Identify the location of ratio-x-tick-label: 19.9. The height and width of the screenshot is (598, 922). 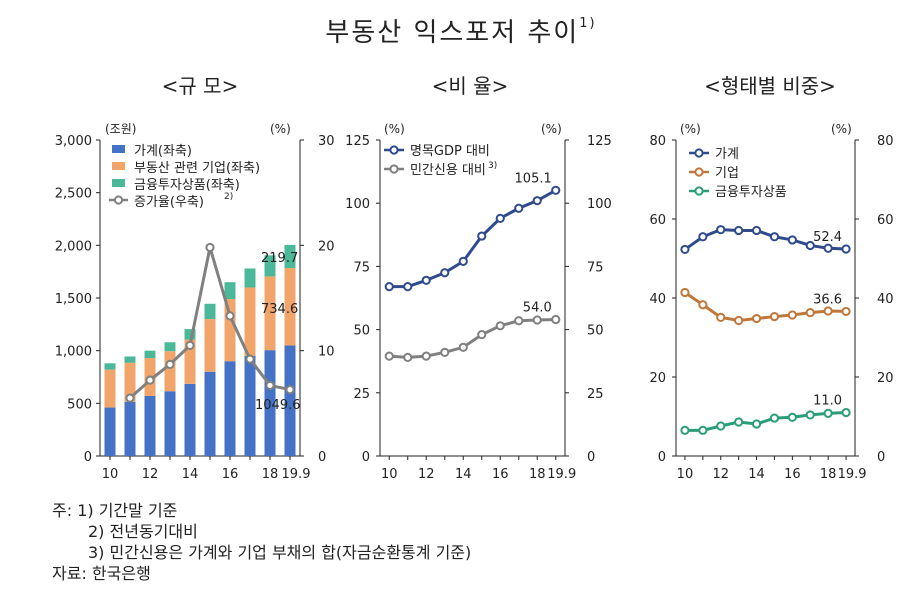
(561, 474).